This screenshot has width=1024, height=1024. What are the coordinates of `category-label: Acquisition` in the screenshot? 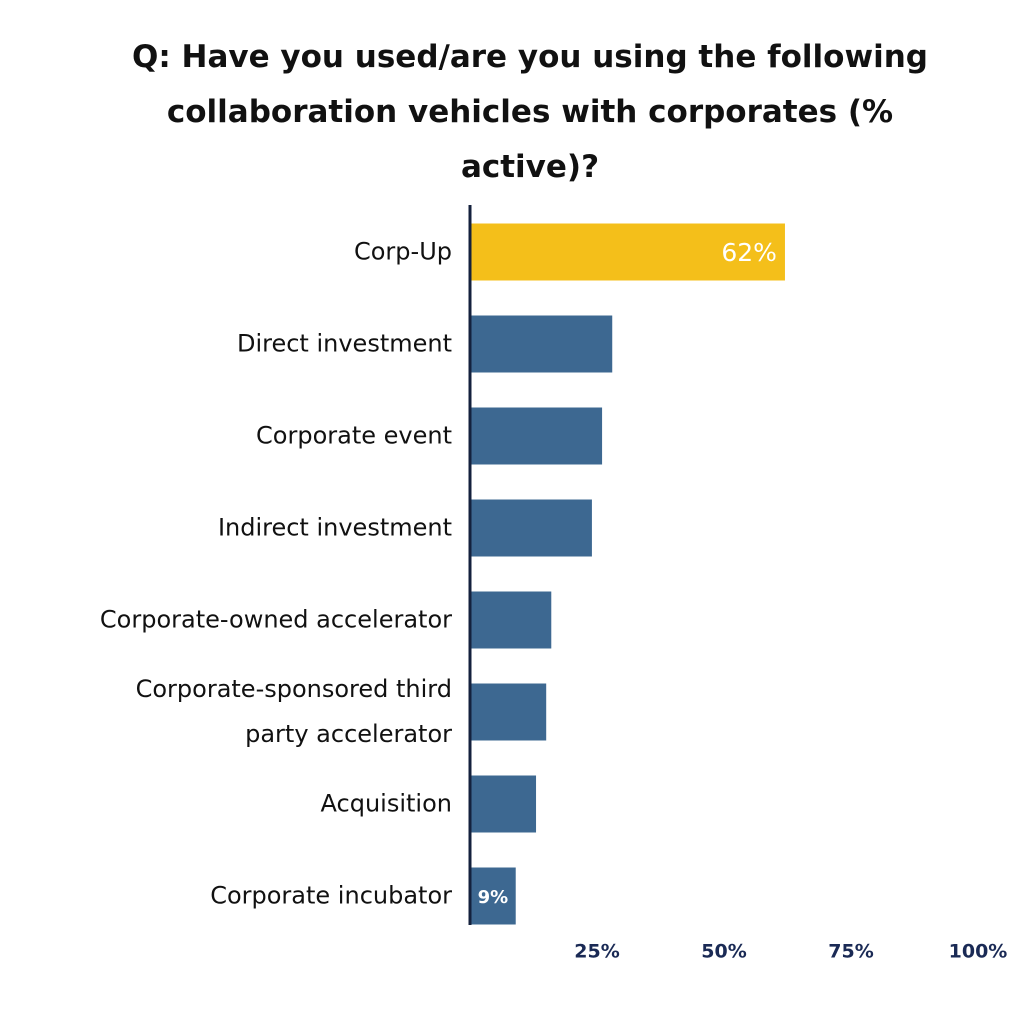 It's located at (386, 803).